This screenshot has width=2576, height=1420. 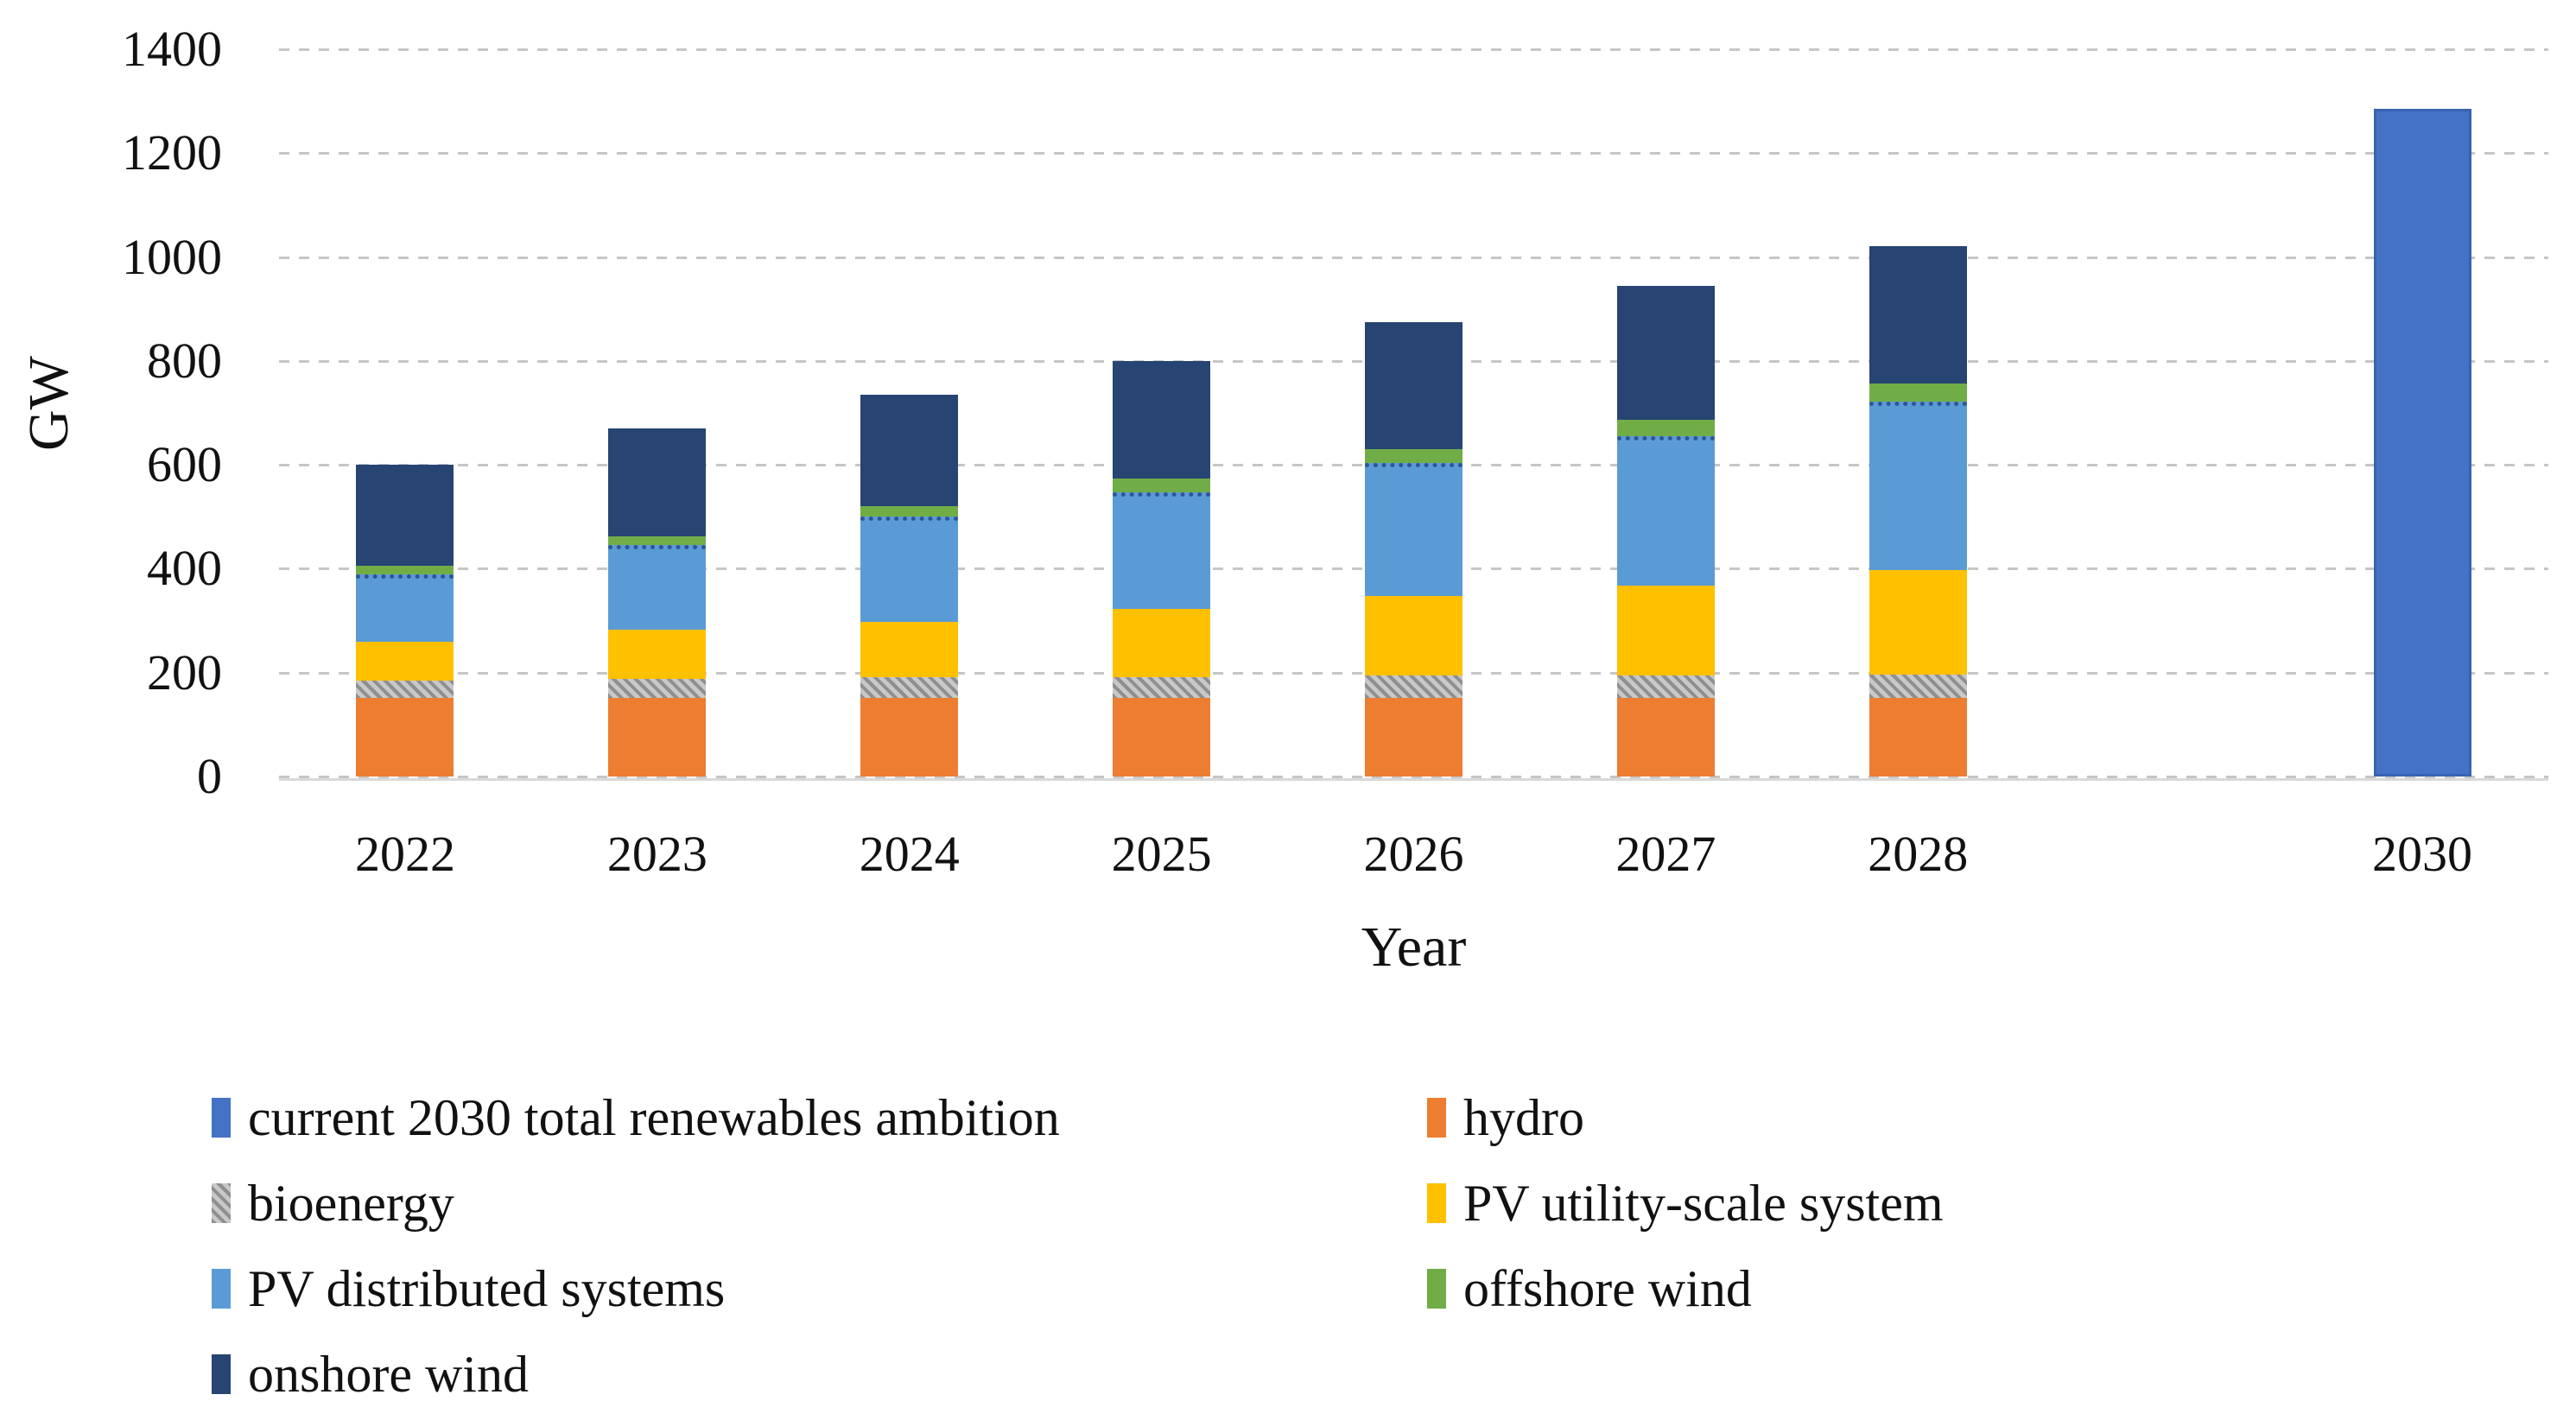 What do you see at coordinates (351, 1204) in the screenshot?
I see `legend-label-bioenergy: bioenergy` at bounding box center [351, 1204].